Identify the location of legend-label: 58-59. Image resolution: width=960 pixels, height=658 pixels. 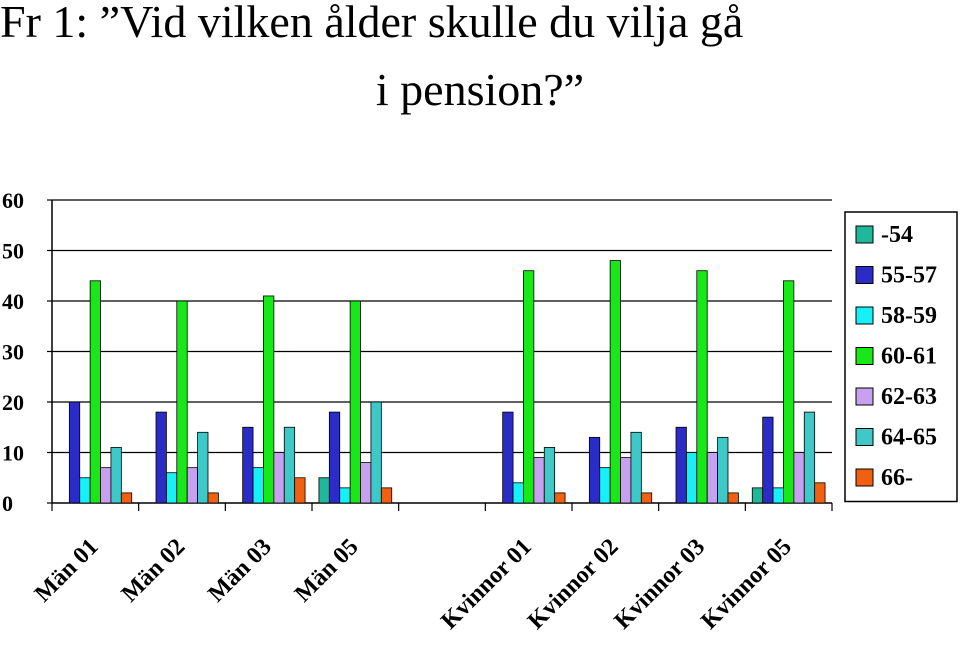
(909, 316).